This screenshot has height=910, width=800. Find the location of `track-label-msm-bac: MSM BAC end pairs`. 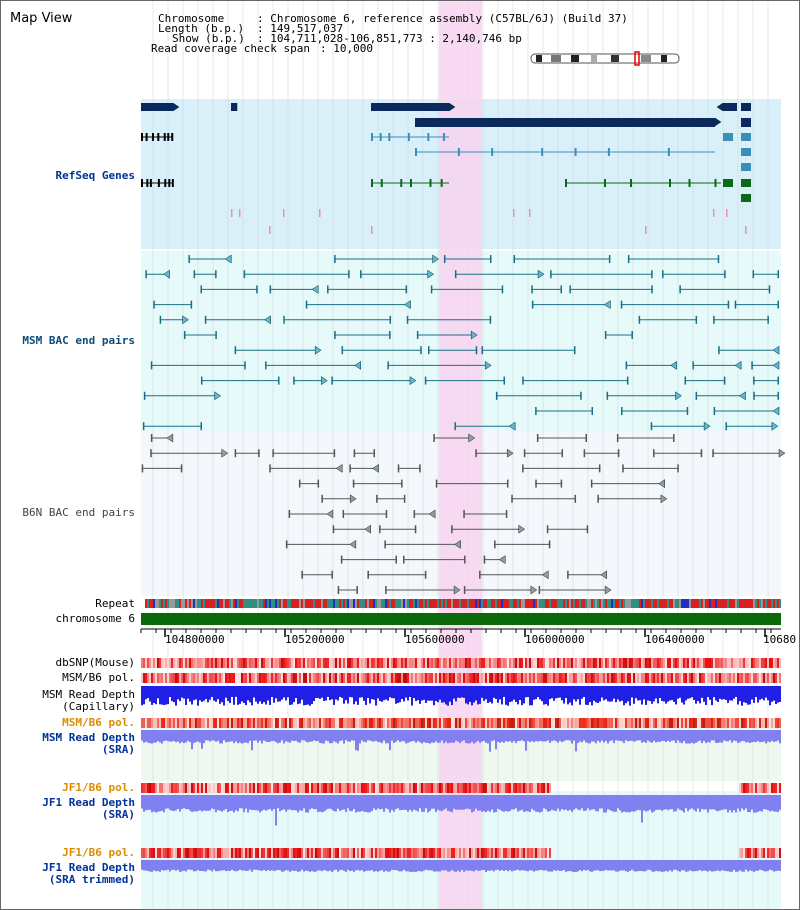

track-label-msm-bac: MSM BAC end pairs is located at coordinates (78, 340).